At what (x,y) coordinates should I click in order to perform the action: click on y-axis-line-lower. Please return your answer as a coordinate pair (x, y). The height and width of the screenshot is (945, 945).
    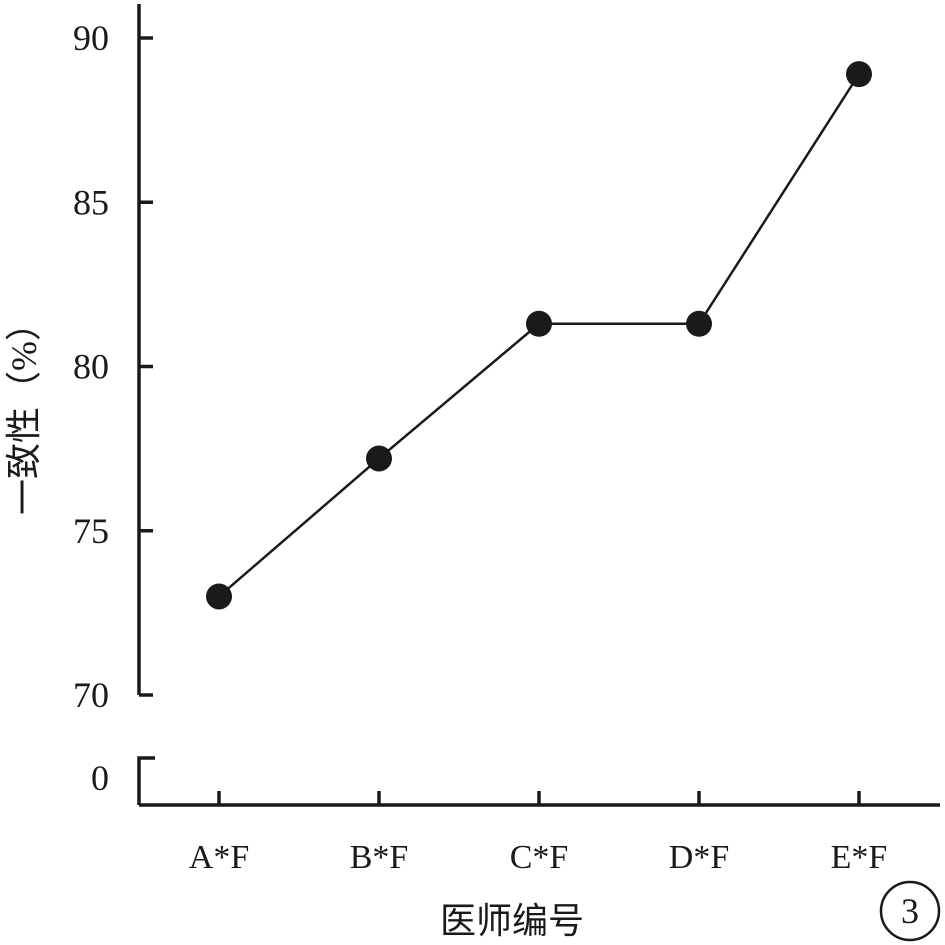
    Looking at the image, I should click on (146, 780).